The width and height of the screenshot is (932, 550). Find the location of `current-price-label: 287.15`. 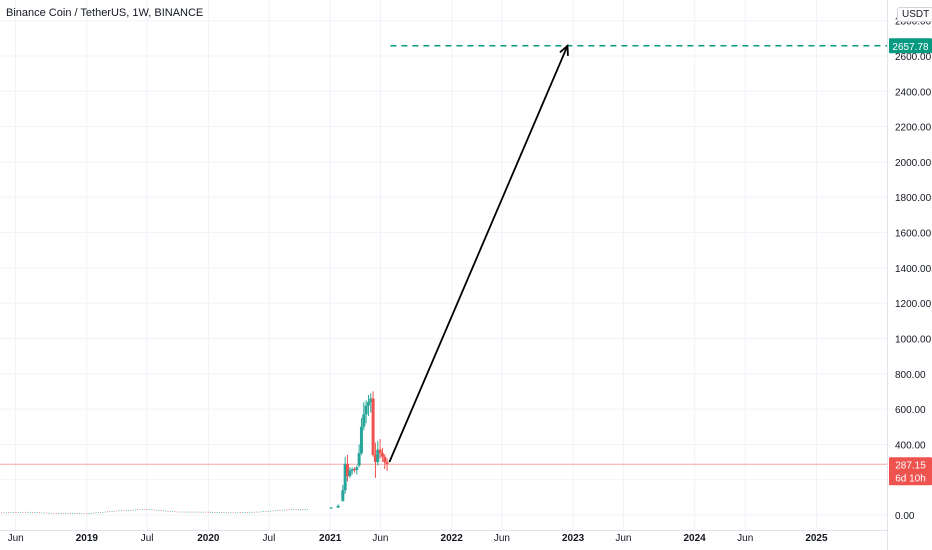

current-price-label: 287.15 is located at coordinates (910, 465).